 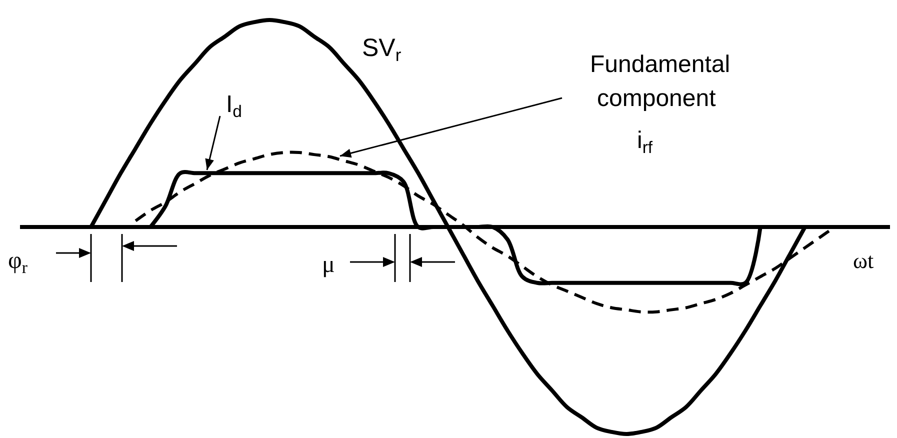 What do you see at coordinates (234, 106) in the screenshot?
I see `text: I$_{d}$` at bounding box center [234, 106].